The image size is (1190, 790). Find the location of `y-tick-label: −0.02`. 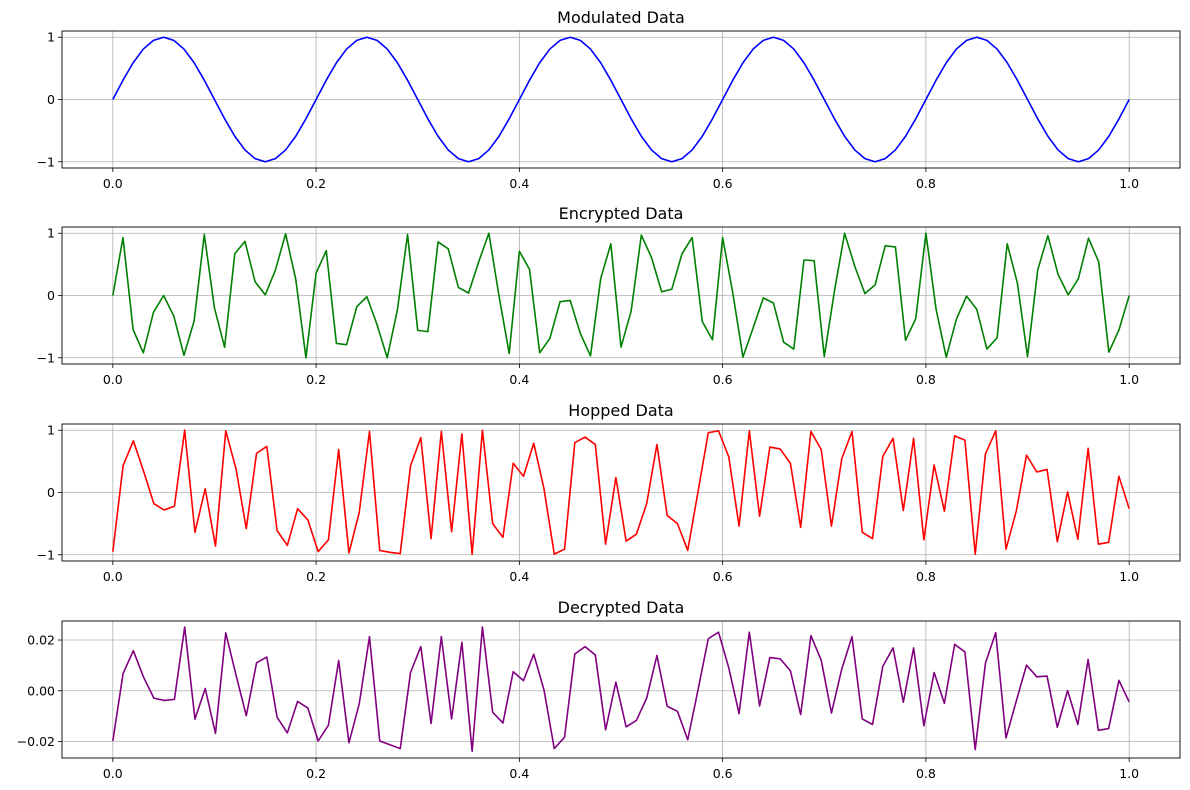

y-tick-label: −0.02 is located at coordinates (36, 741).